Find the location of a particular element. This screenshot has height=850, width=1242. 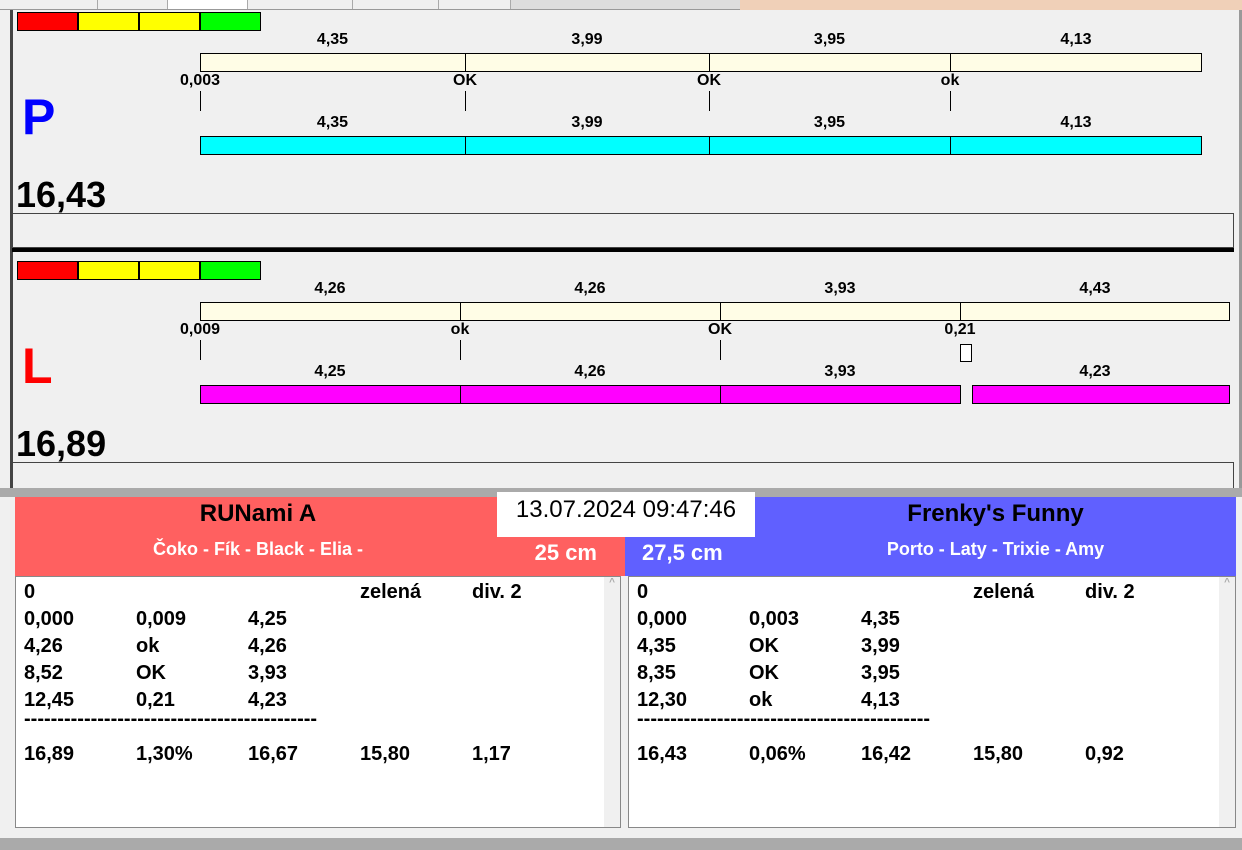

total-cell: 16,67 is located at coordinates (273, 754).